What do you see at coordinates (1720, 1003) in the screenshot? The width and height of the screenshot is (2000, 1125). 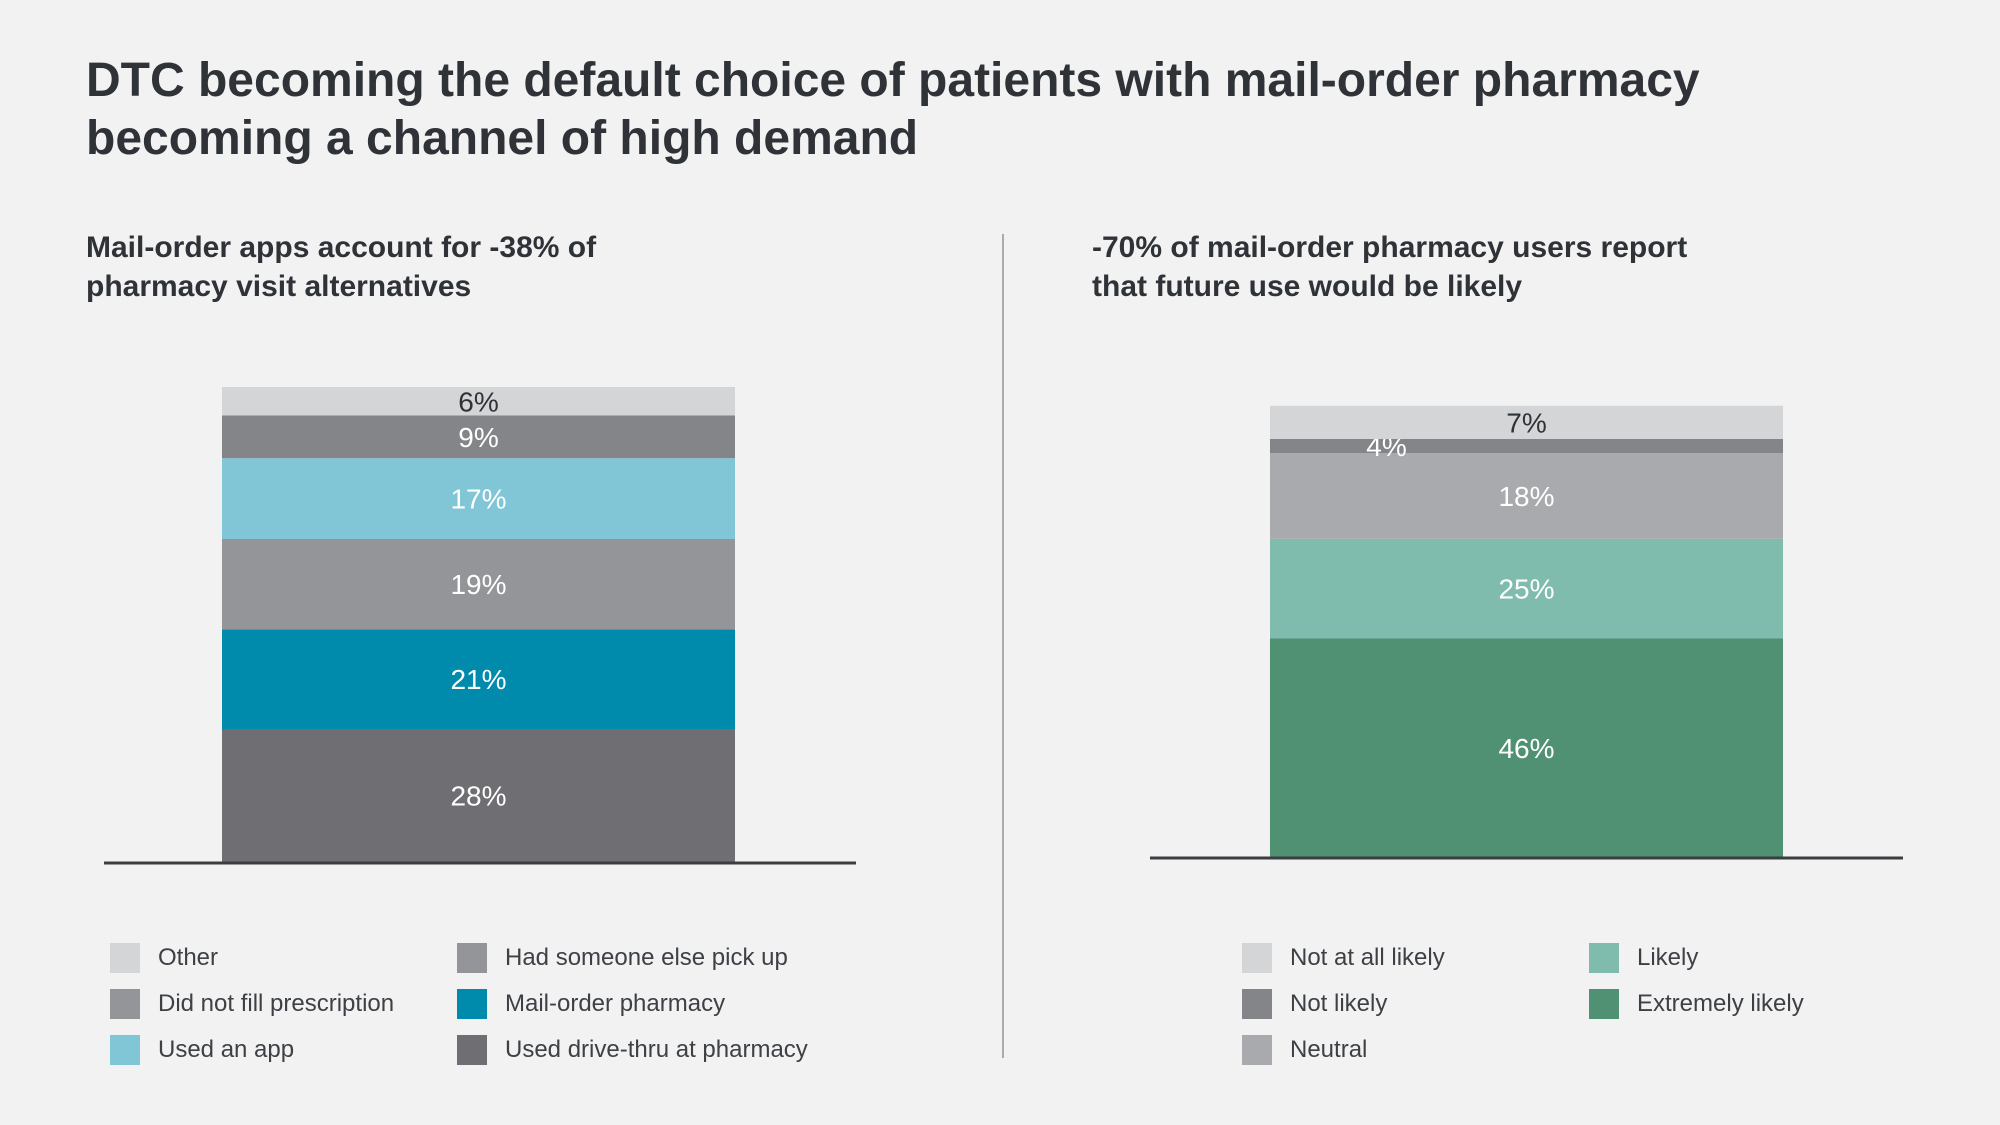 I see `legend-label: Extremely likely` at bounding box center [1720, 1003].